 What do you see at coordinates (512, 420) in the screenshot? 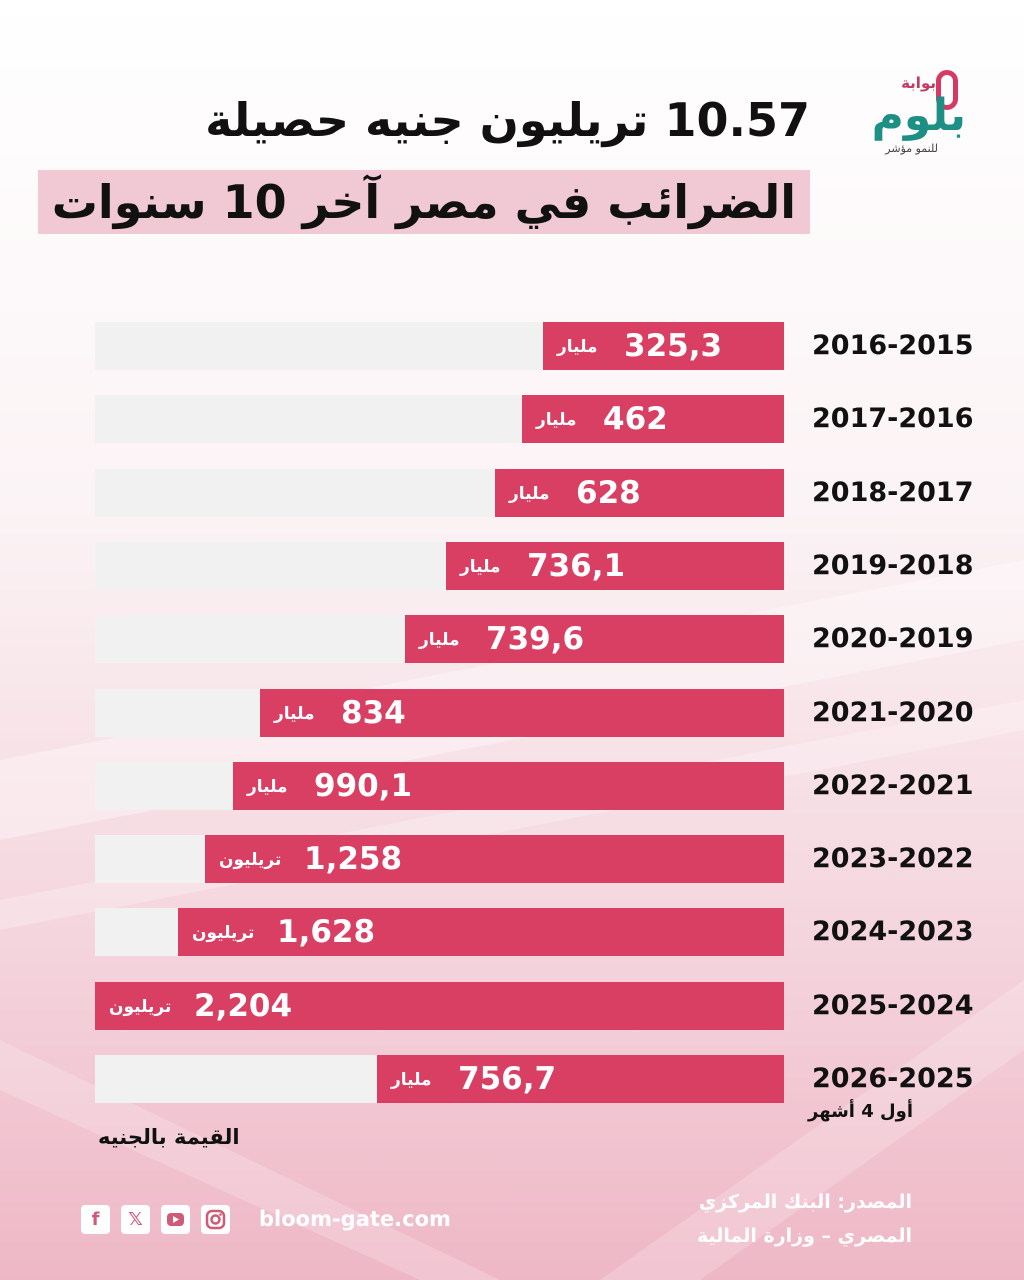
I see `bar-row: مليار 462 2017-2016` at bounding box center [512, 420].